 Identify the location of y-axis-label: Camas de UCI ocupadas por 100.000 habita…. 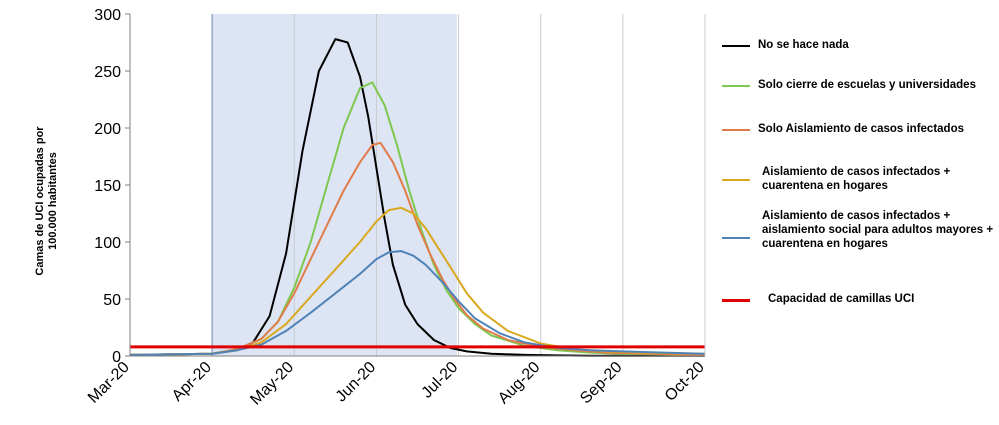
(46, 201).